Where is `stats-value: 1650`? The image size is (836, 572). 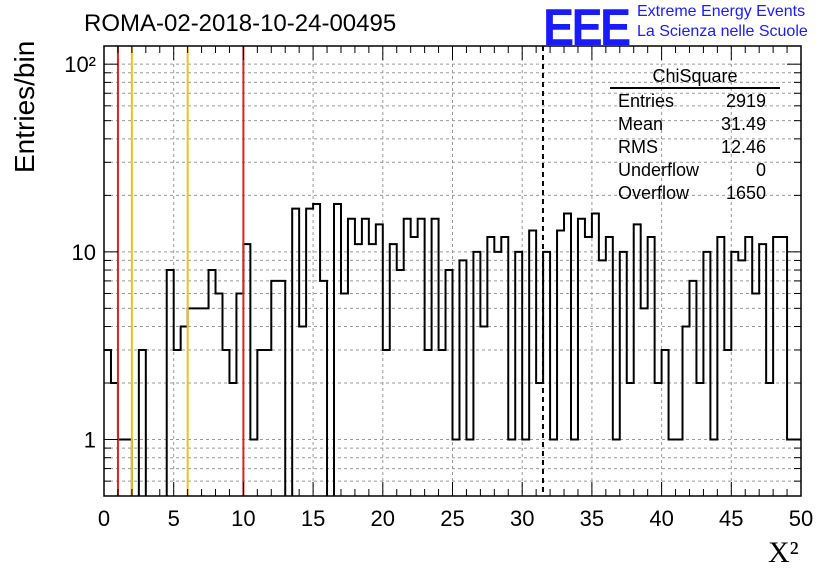
stats-value: 1650 is located at coordinates (745, 193).